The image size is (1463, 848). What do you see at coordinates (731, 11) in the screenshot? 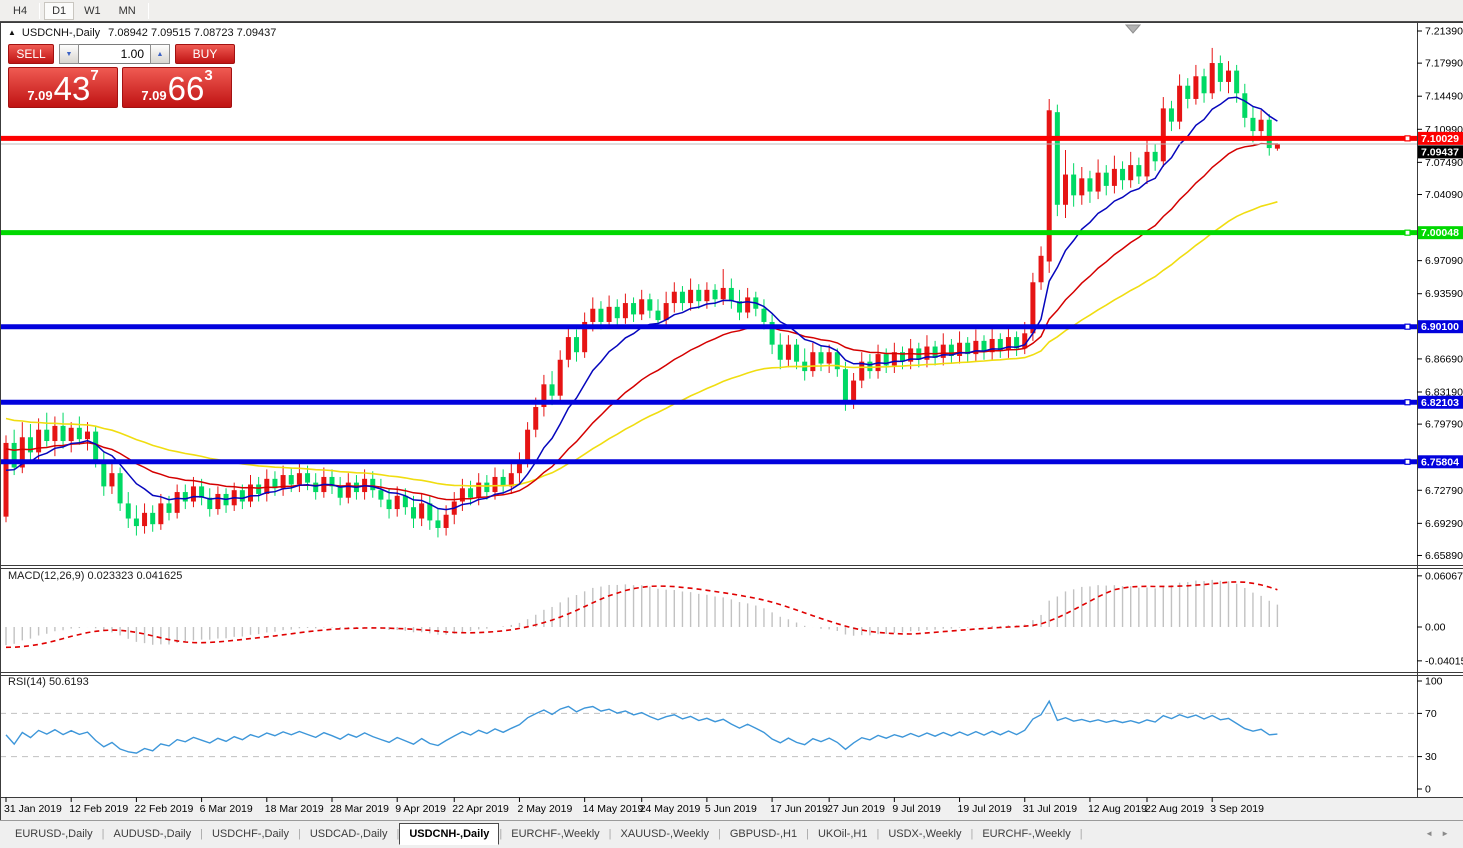
I see `timeframe-toolbar: H4 D1 W1 MN` at bounding box center [731, 11].